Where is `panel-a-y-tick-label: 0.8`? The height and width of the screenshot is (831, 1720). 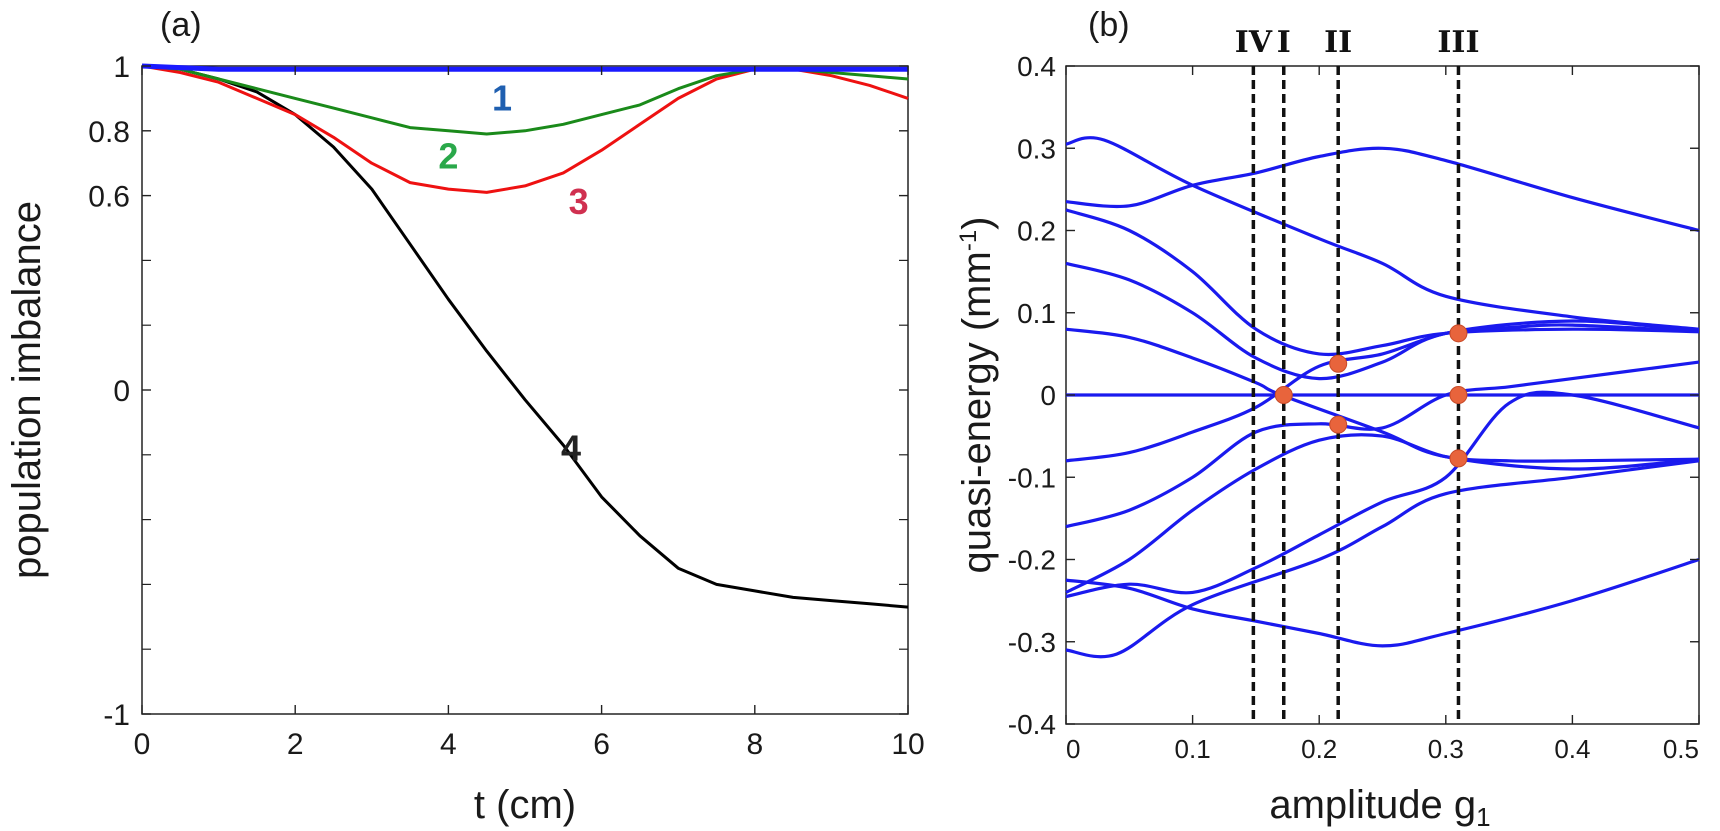 panel-a-y-tick-label: 0.8 is located at coordinates (109, 132).